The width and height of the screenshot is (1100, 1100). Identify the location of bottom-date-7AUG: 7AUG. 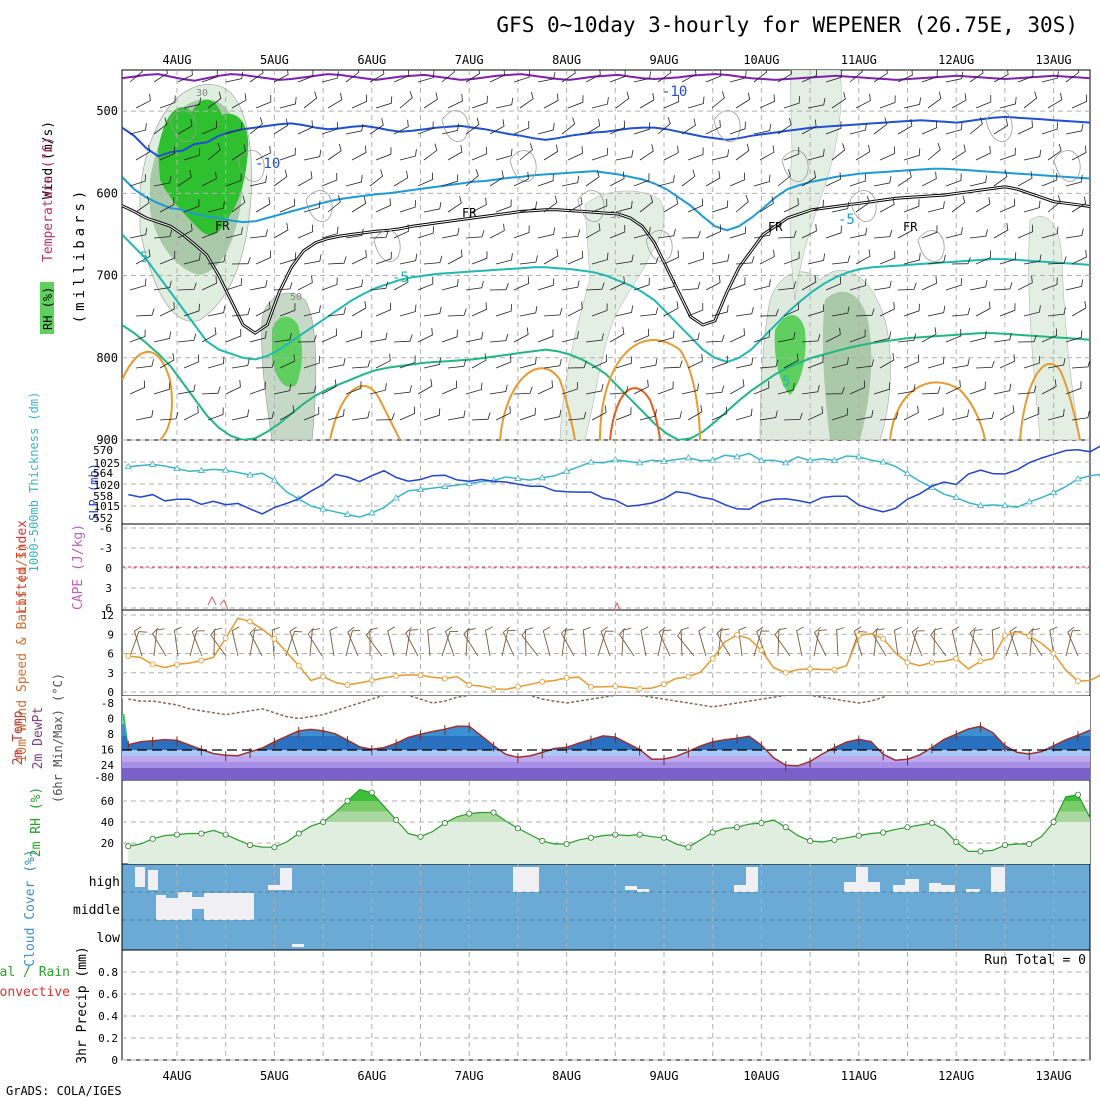
(469, 1076).